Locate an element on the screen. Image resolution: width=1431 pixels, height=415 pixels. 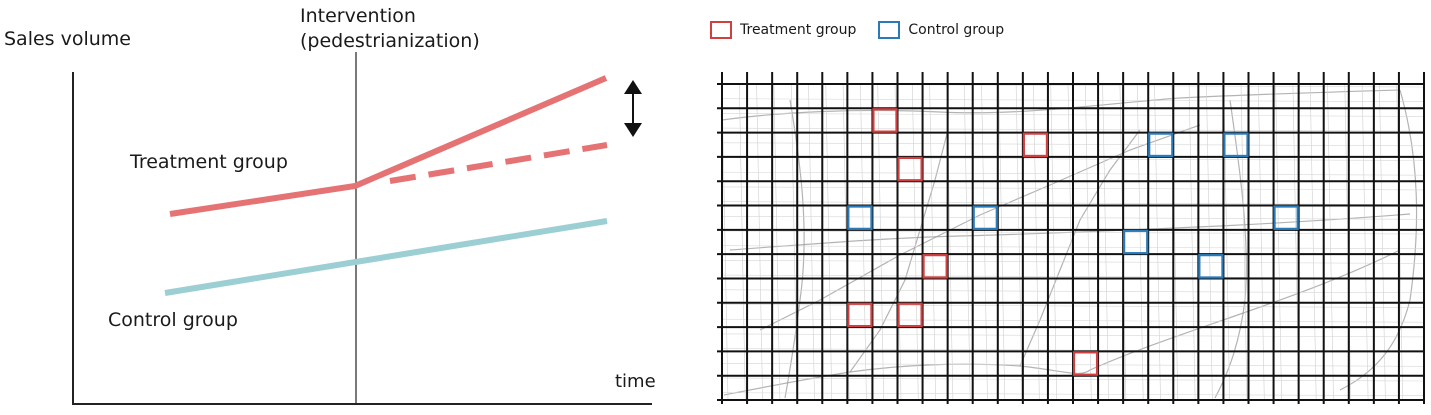
legend-item-control: Control group is located at coordinates (941, 30).